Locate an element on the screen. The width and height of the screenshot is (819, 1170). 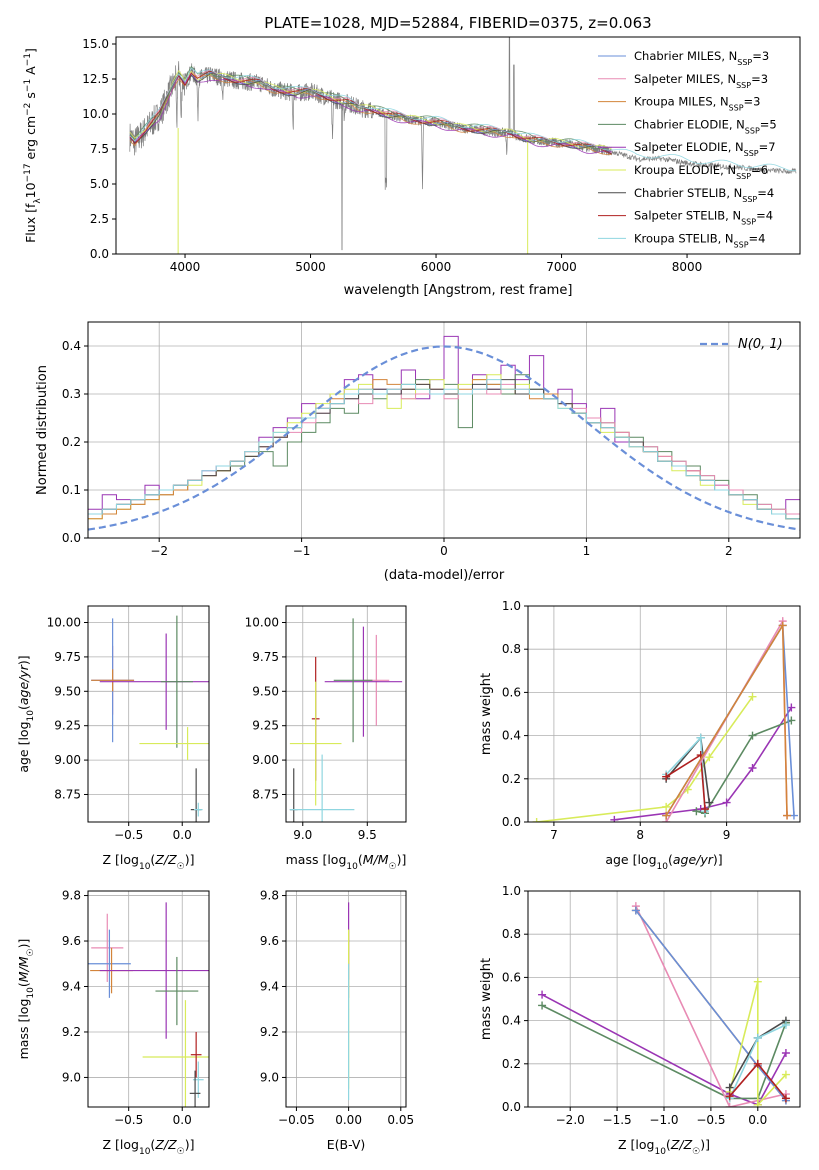
plot-area-age-vs-mass is located at coordinates (346, 720).